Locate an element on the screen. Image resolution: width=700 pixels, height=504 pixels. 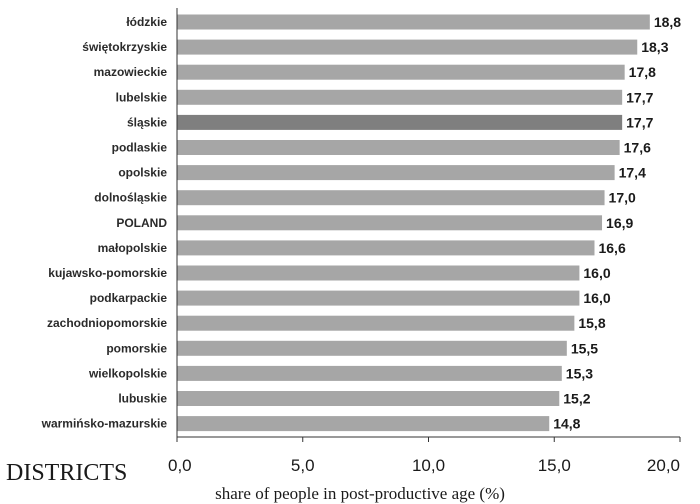
bar-malopolskie is located at coordinates (386, 248).